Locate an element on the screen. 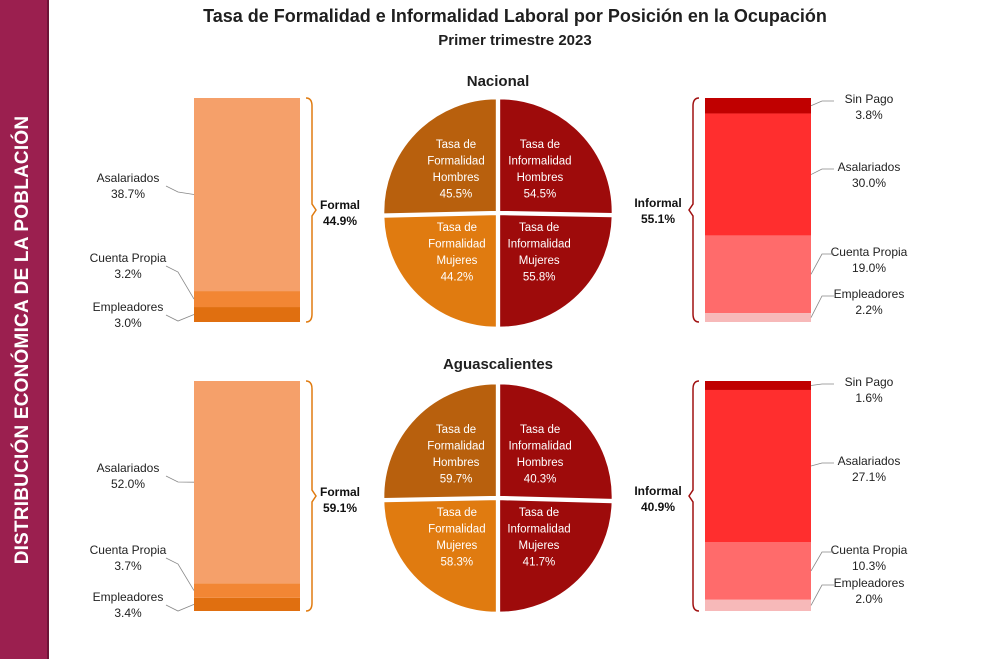 This screenshot has width=983, height=659. aguascalientes-pie-label-tasa-de-informalidad-mujeres-0: Tasa de is located at coordinates (539, 513).